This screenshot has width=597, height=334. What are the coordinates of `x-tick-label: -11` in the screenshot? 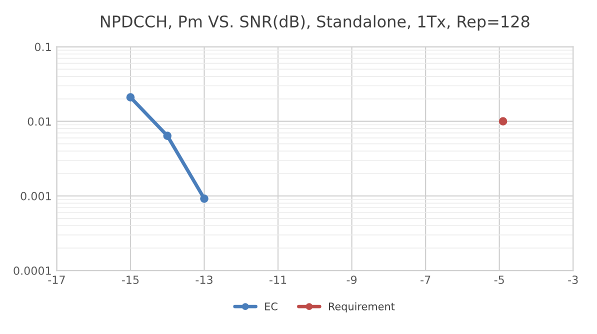 It's located at (278, 280).